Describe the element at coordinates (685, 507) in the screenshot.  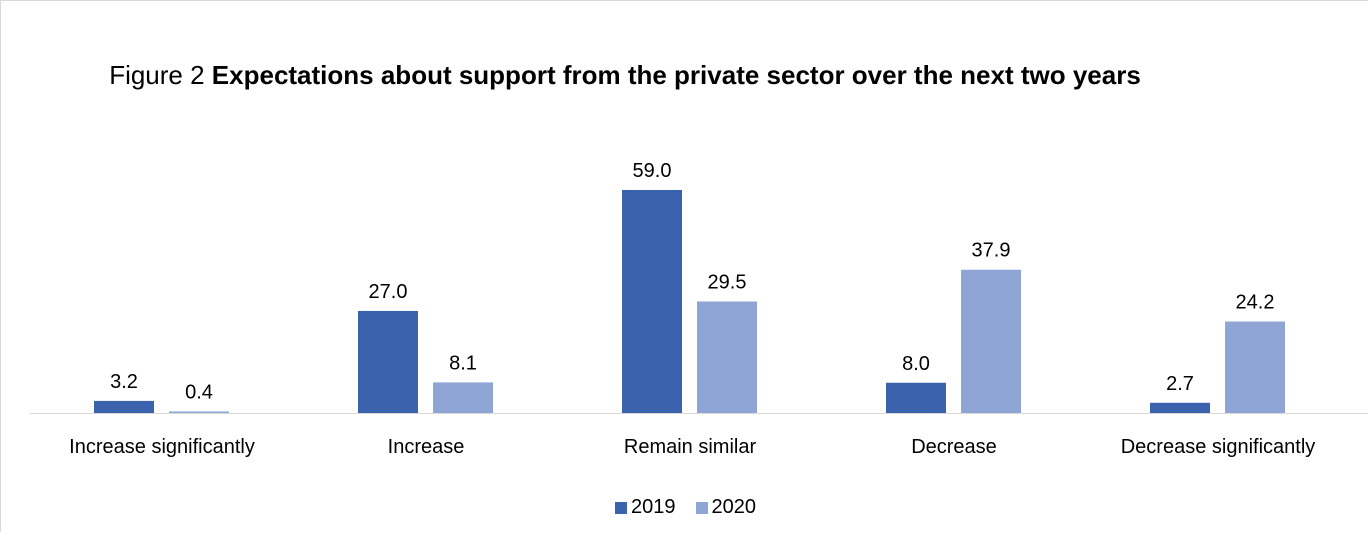
I see `legend: 2019 2020` at that location.